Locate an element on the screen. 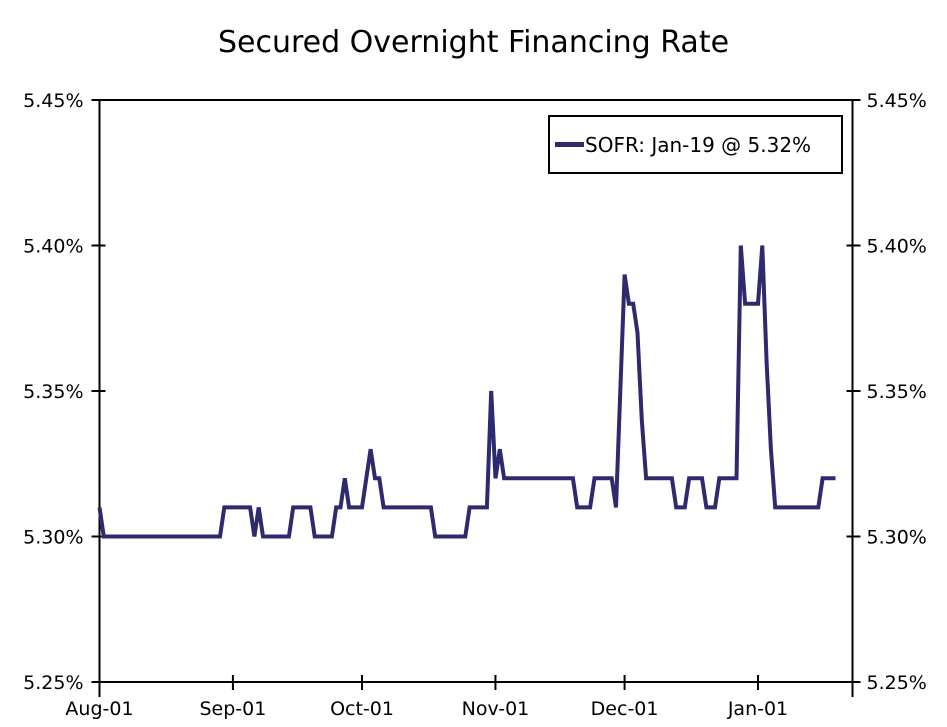 This screenshot has width=947, height=727. legend-label: SOFR: Jan-19 @ 5.32% is located at coordinates (698, 144).